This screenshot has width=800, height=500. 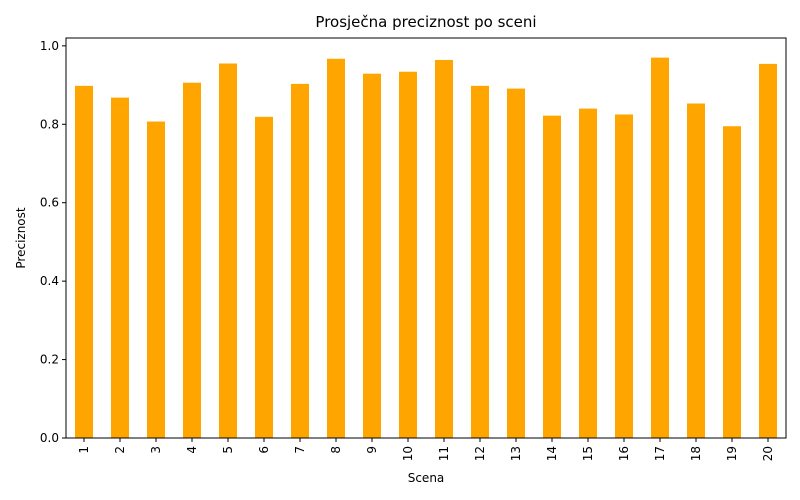 I want to click on x-tick-label: 12, so click(x=480, y=453).